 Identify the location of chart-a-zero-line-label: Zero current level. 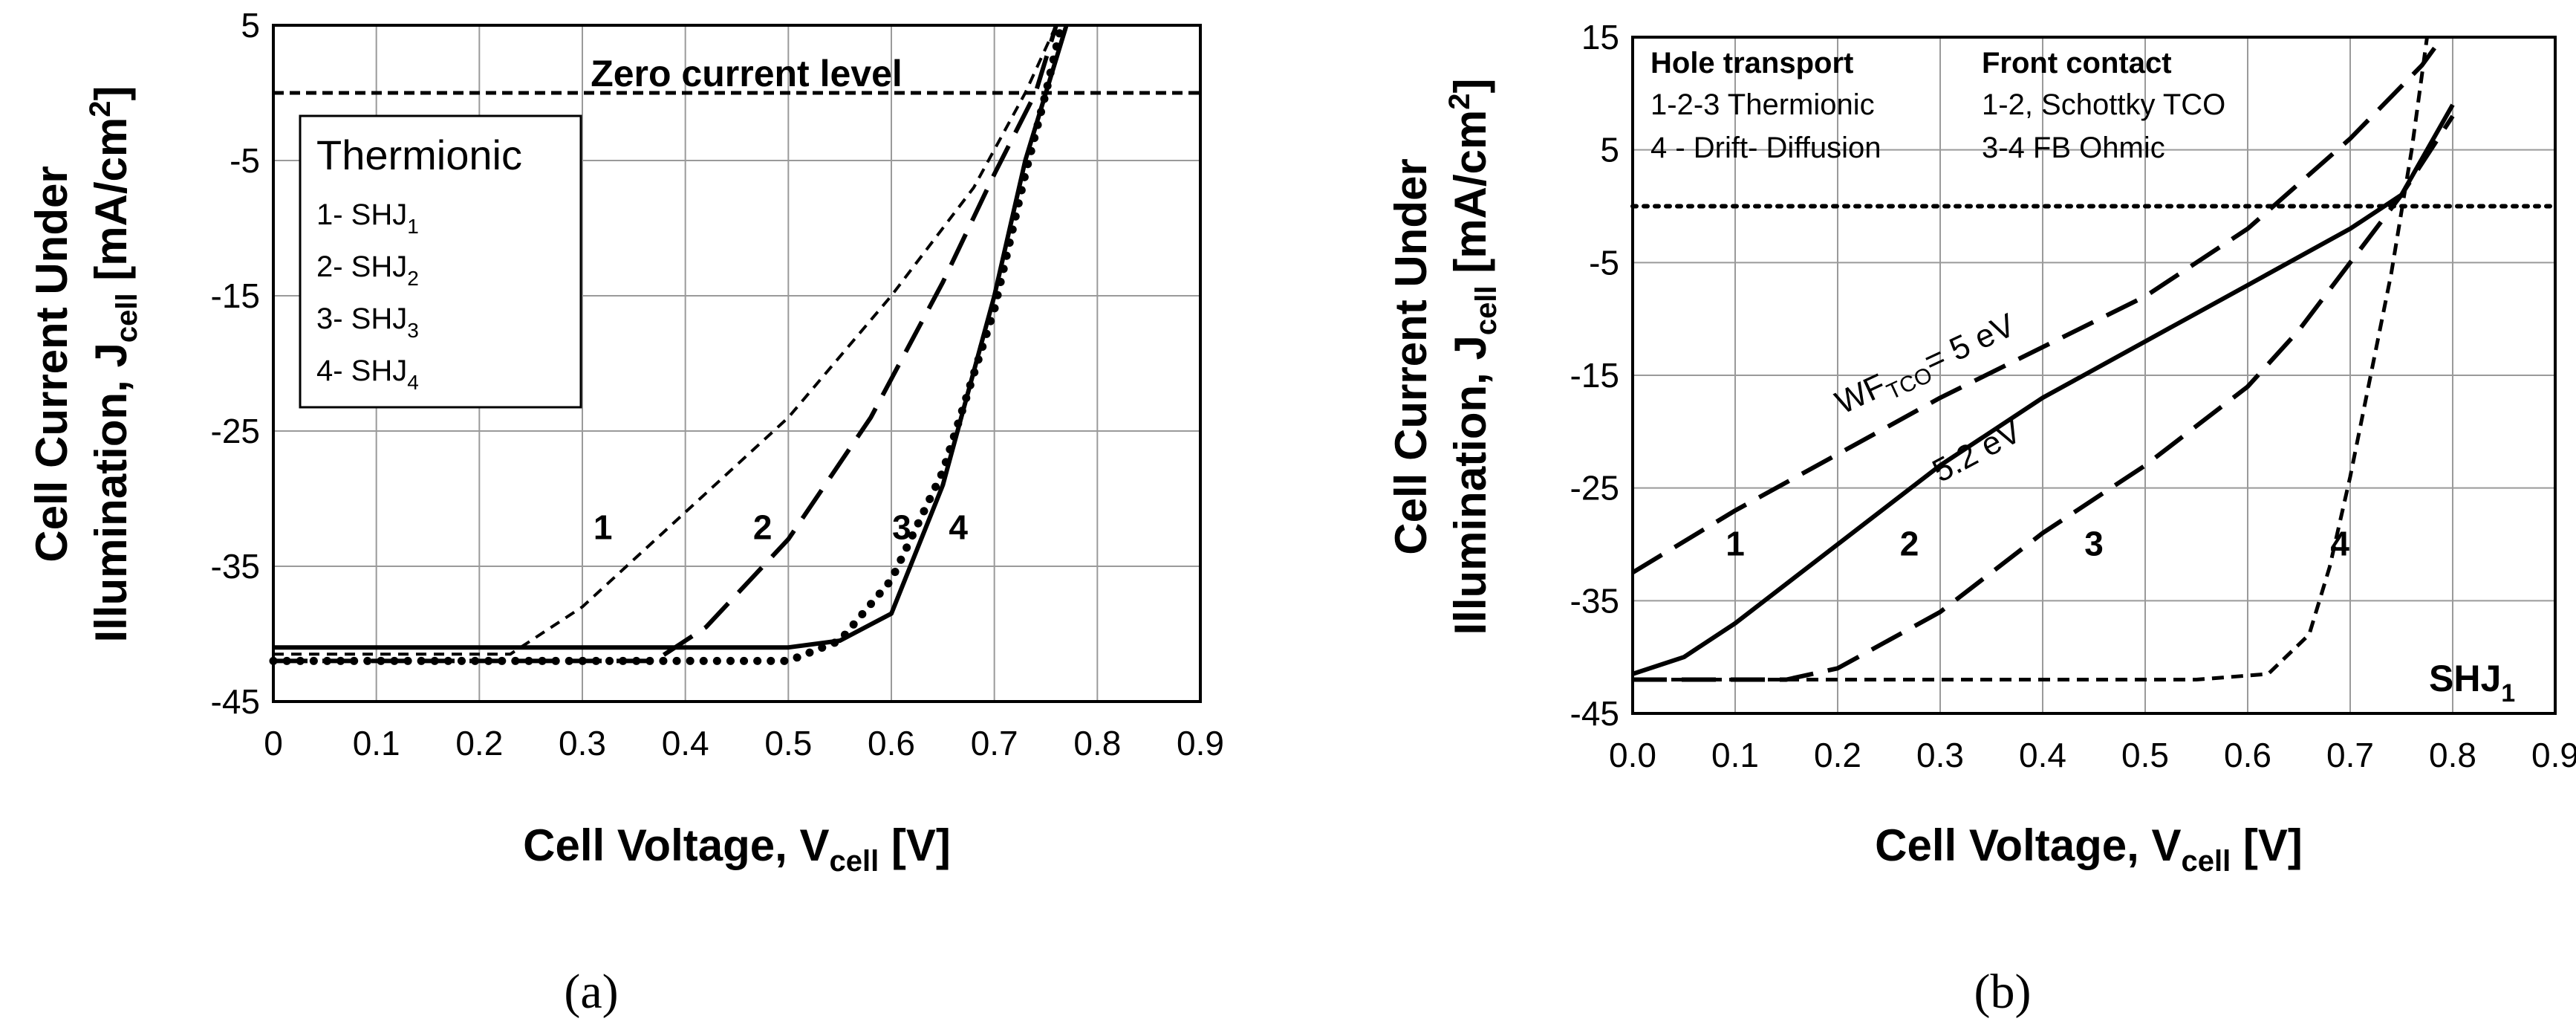
(746, 73).